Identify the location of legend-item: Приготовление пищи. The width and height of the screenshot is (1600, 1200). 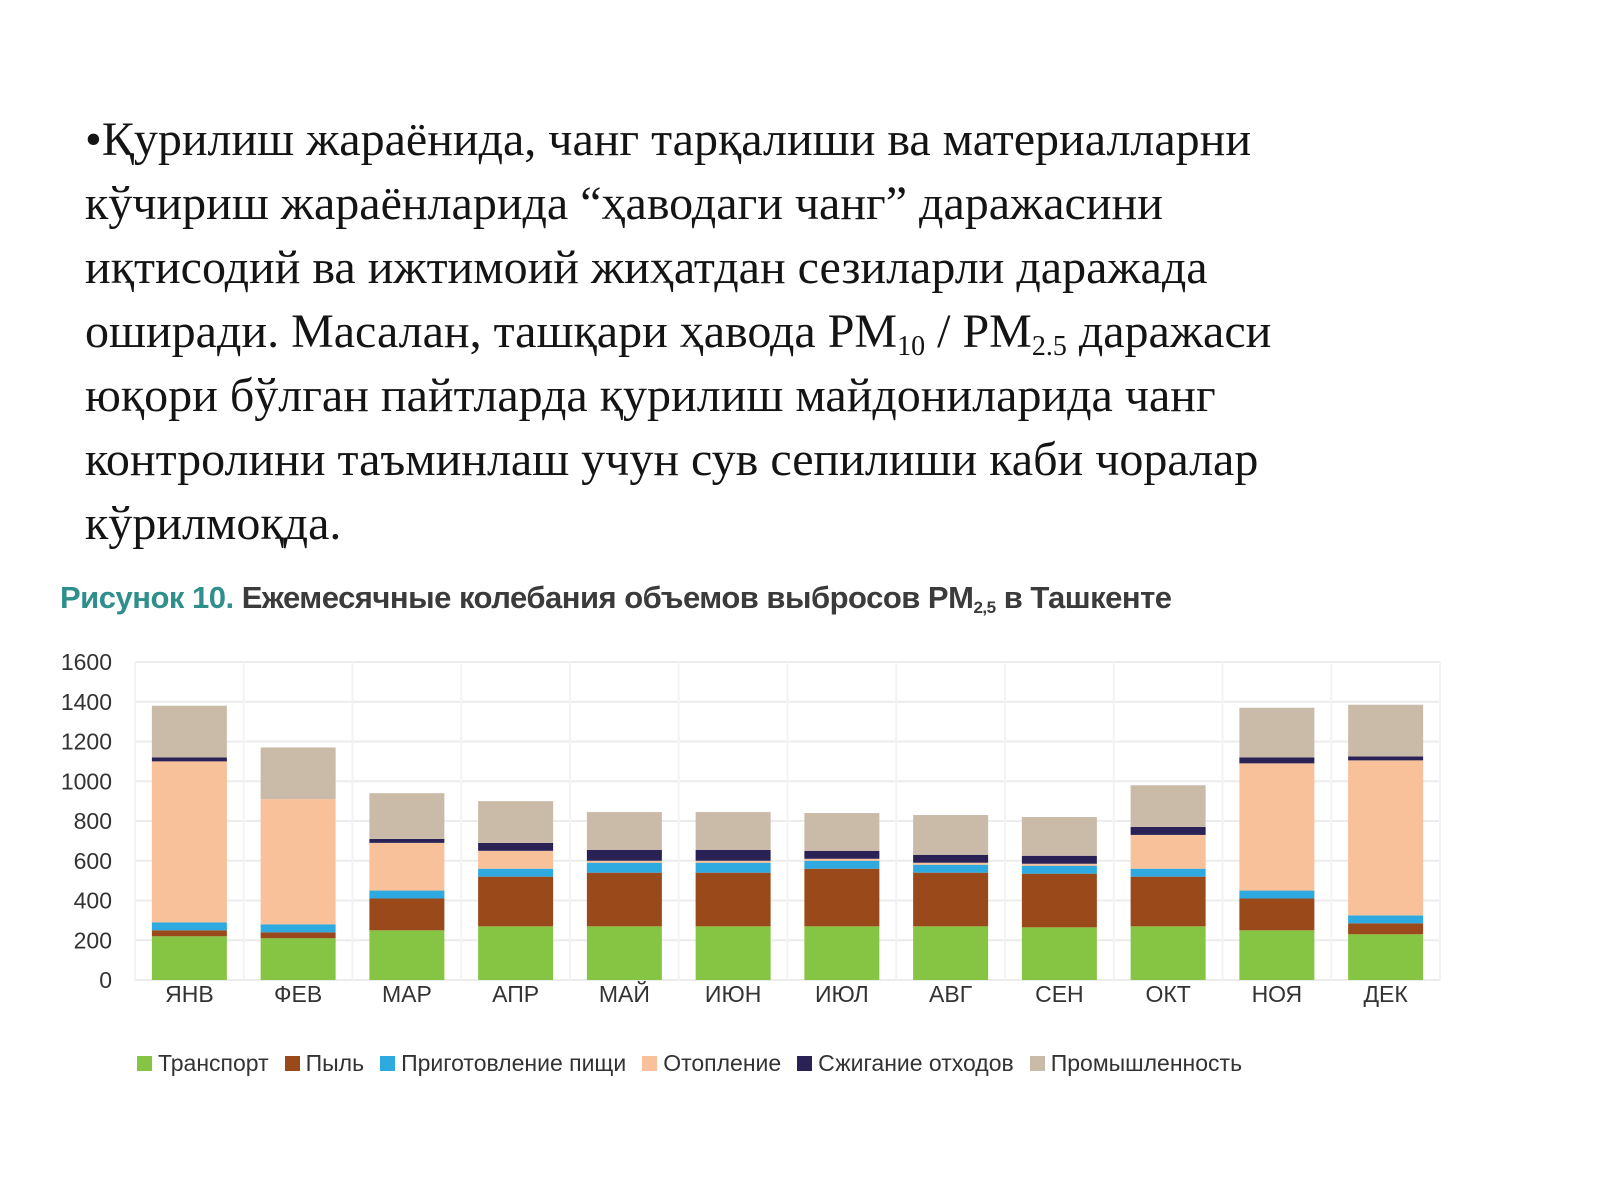
(503, 1063).